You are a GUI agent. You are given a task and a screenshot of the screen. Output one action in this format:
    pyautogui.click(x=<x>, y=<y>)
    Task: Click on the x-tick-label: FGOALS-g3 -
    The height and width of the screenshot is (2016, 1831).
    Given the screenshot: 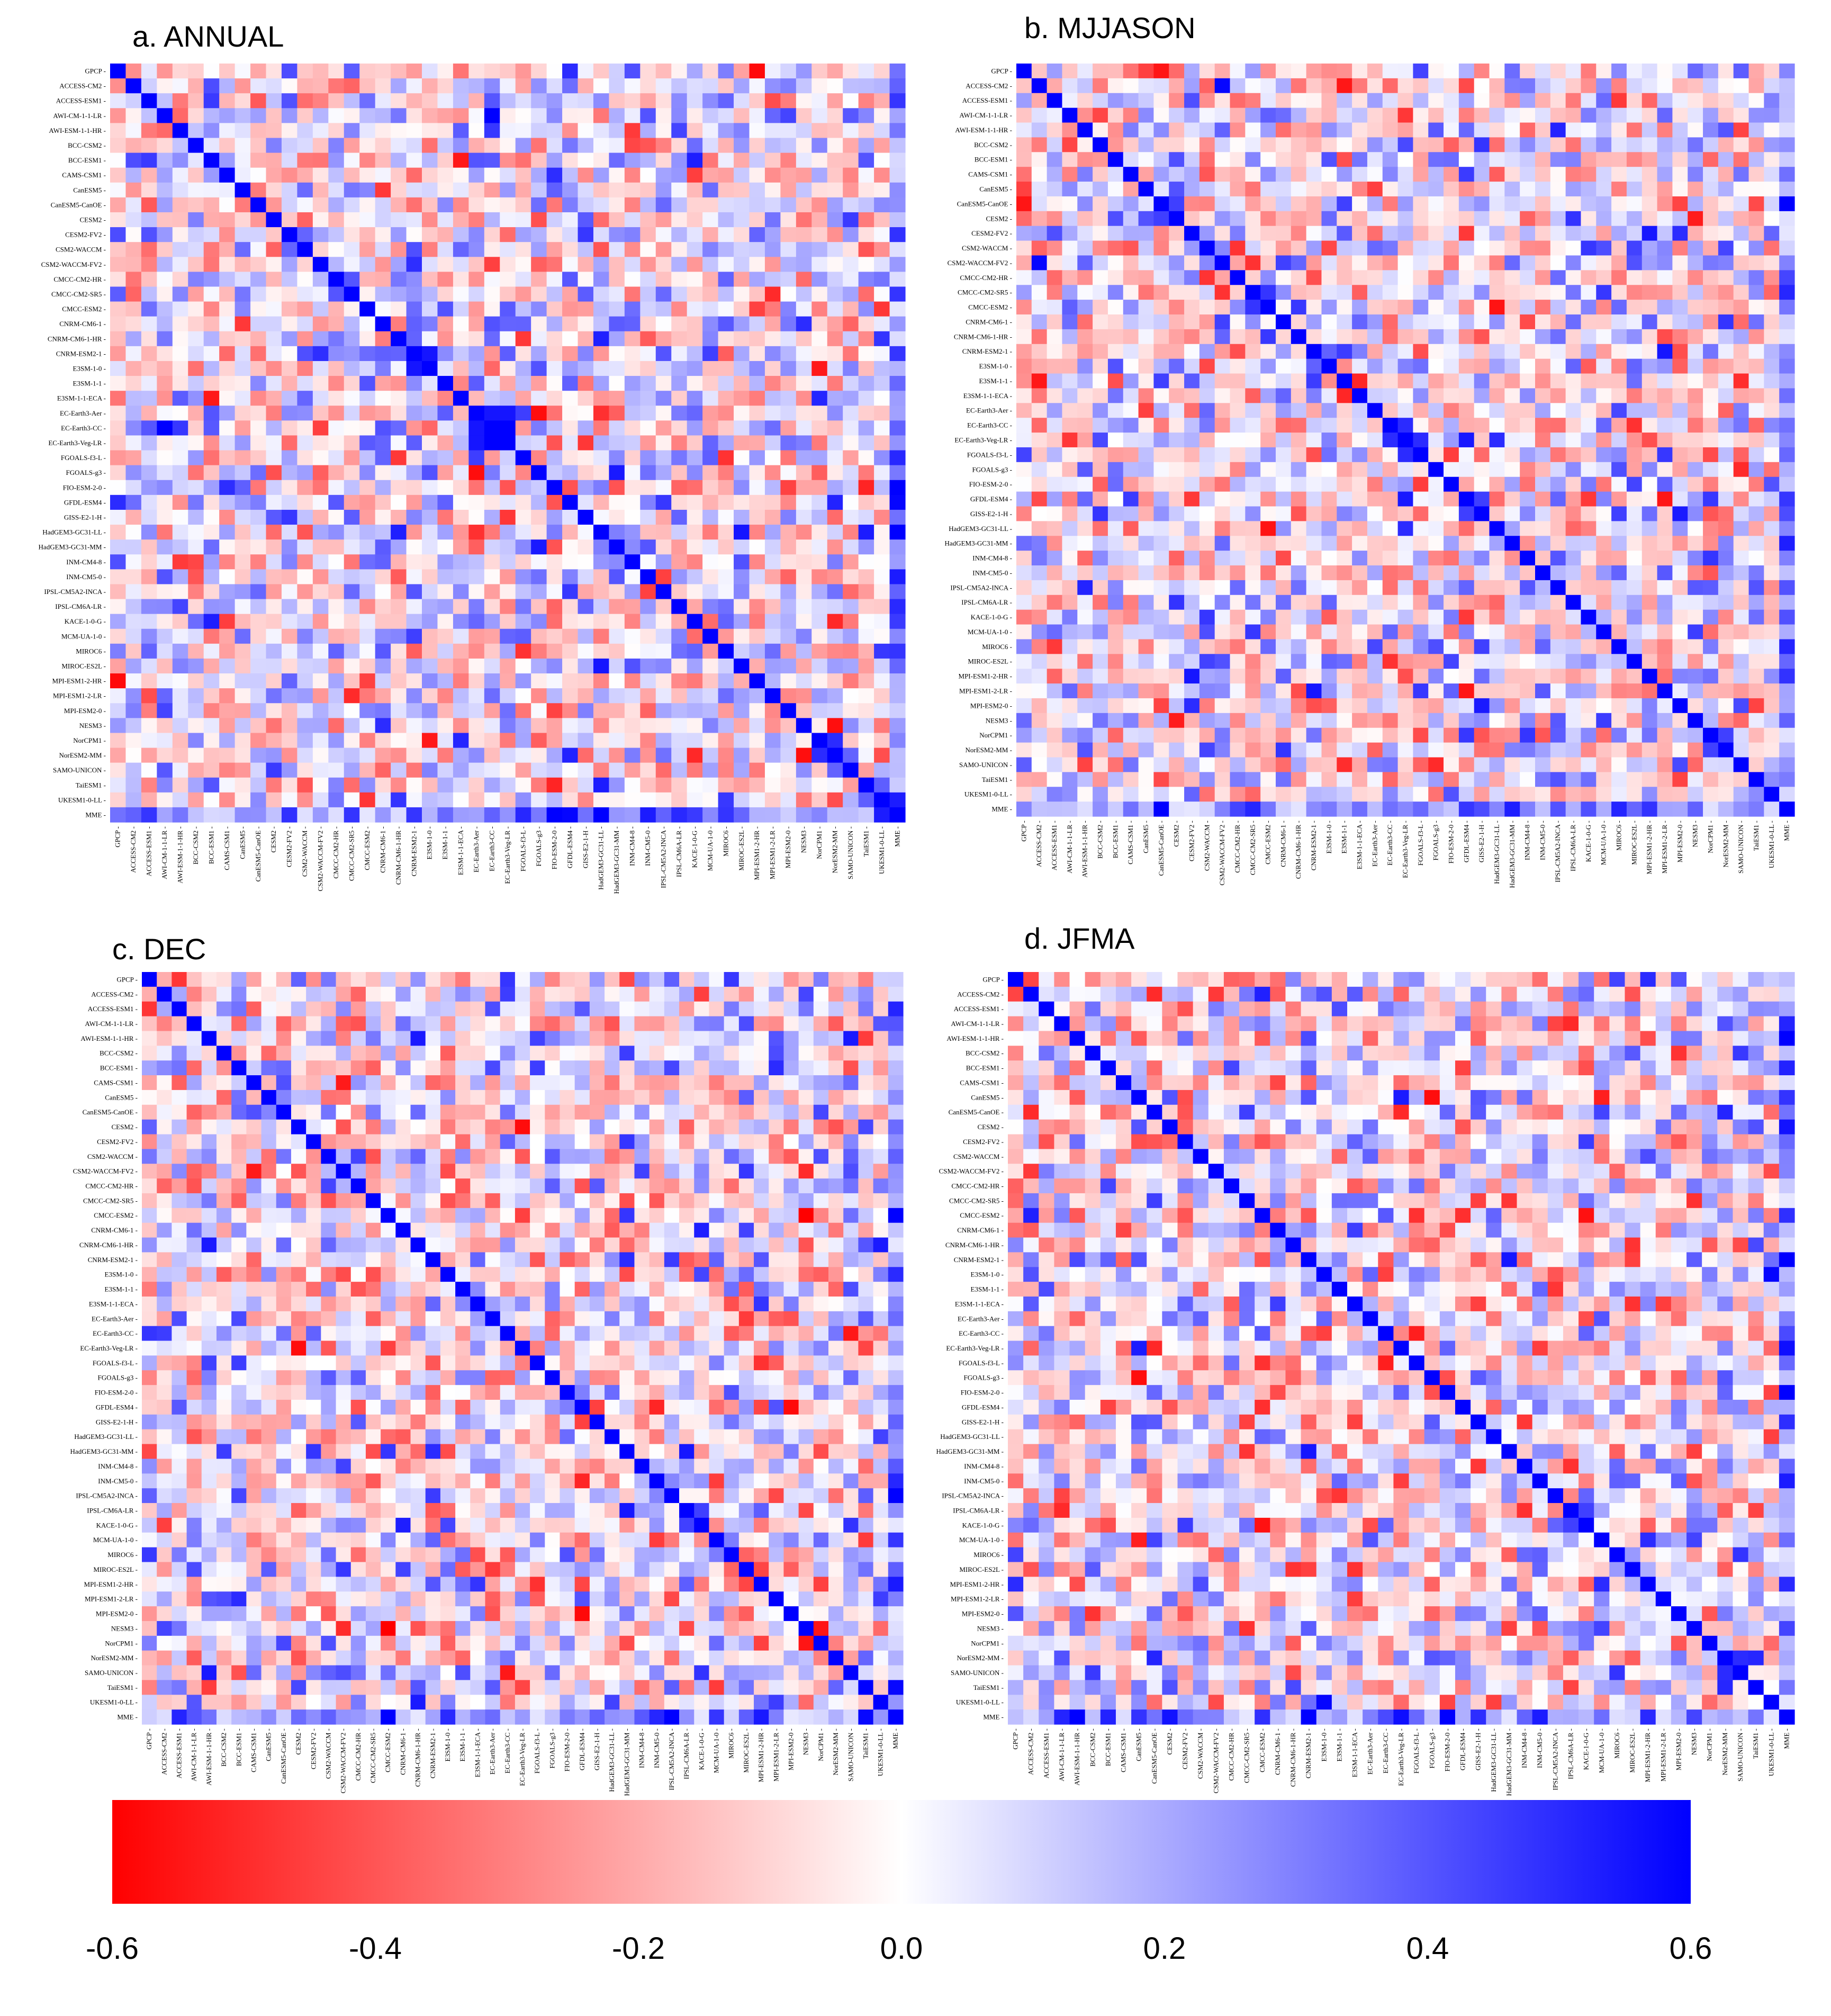 What is the action you would take?
    pyautogui.click(x=539, y=846)
    